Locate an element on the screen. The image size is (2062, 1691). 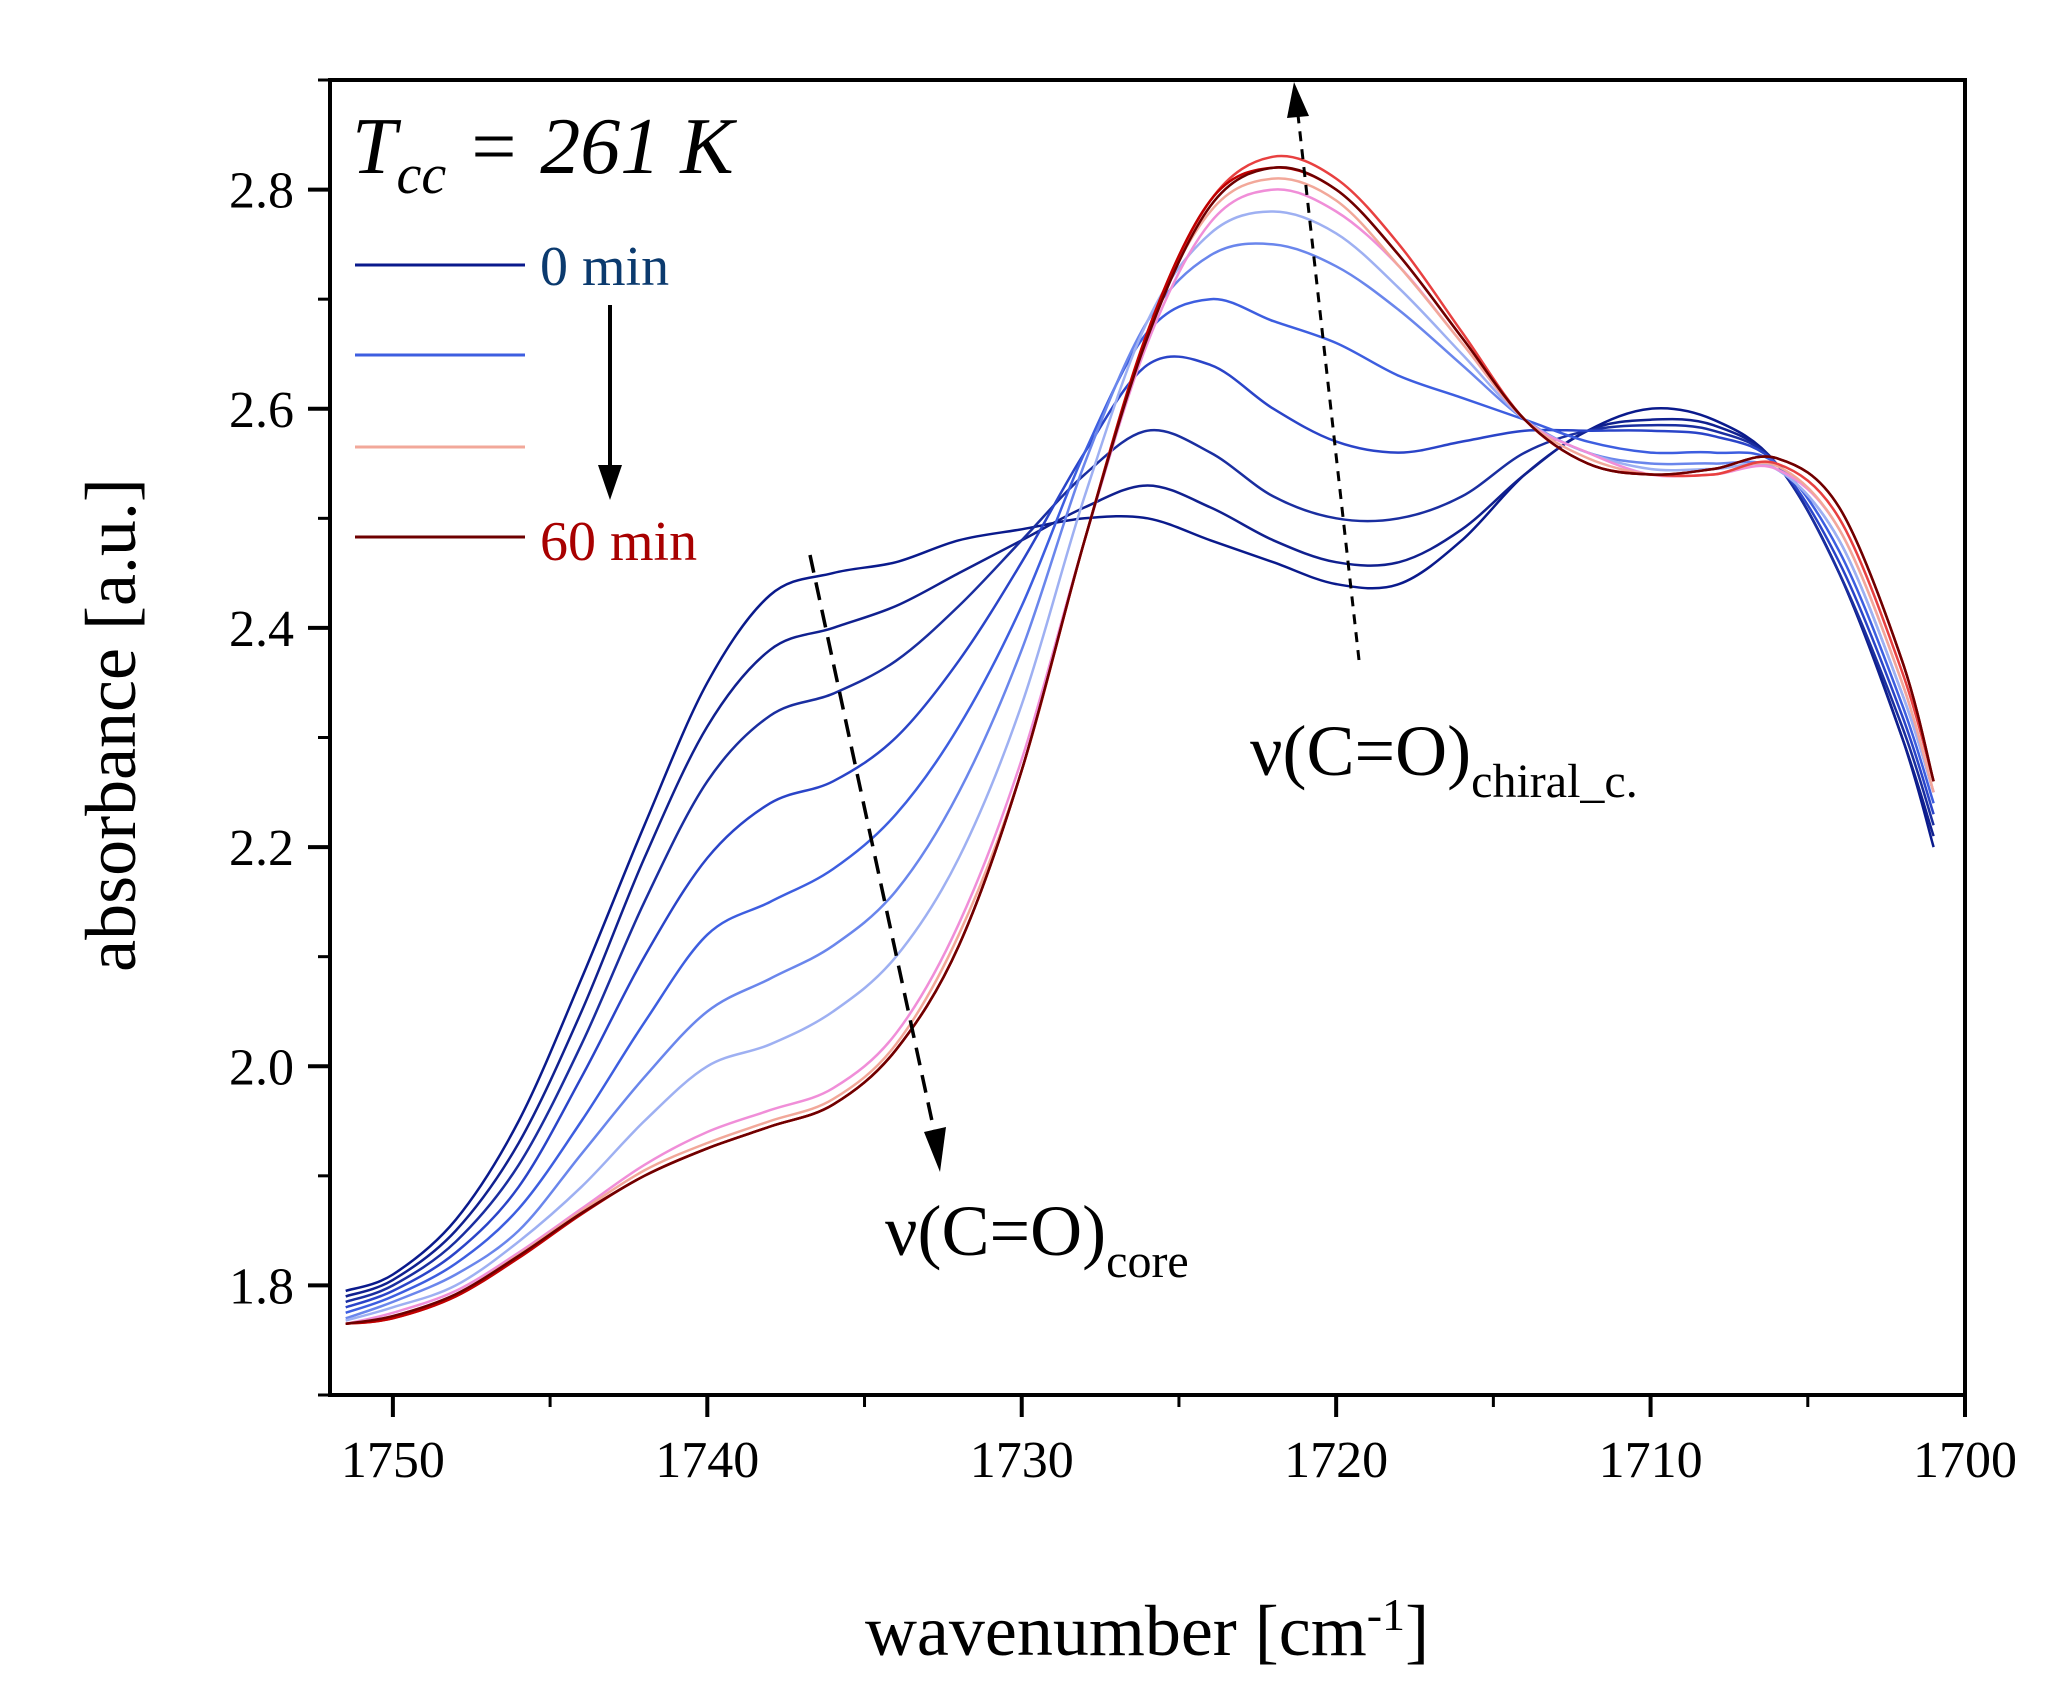
core-peak-label: ν(C=O)core is located at coordinates (1037, 1239).